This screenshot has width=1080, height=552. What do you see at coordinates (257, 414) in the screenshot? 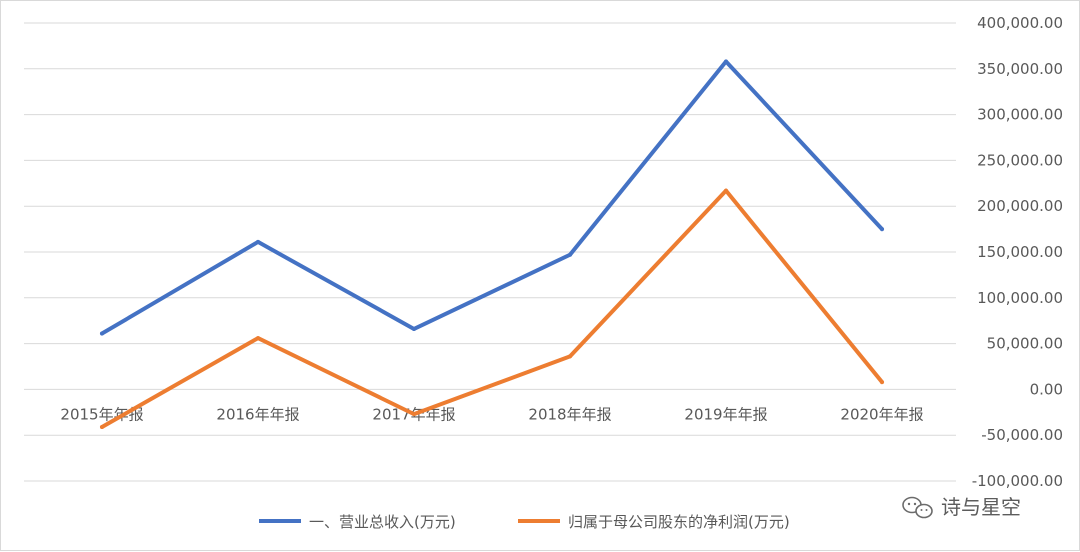
I see `x-tick-label: 2016年年报` at bounding box center [257, 414].